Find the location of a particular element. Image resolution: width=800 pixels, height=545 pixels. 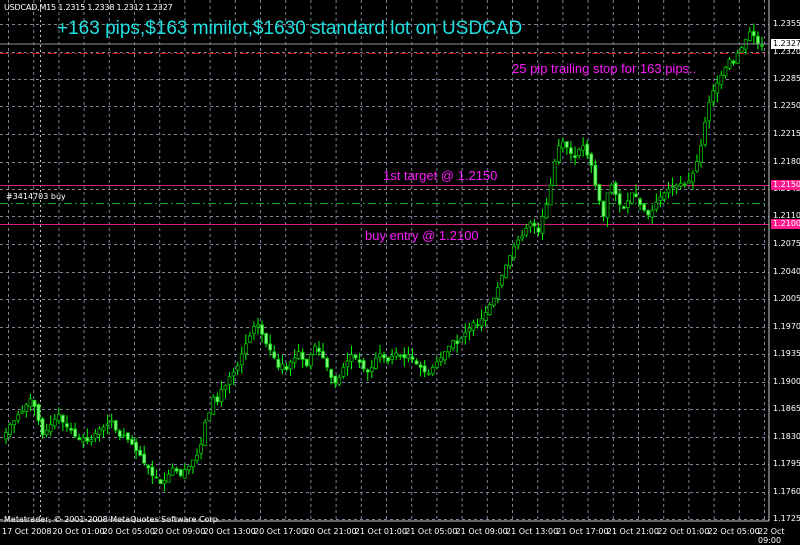

price-tick-label: 1.1865 is located at coordinates (786, 408).